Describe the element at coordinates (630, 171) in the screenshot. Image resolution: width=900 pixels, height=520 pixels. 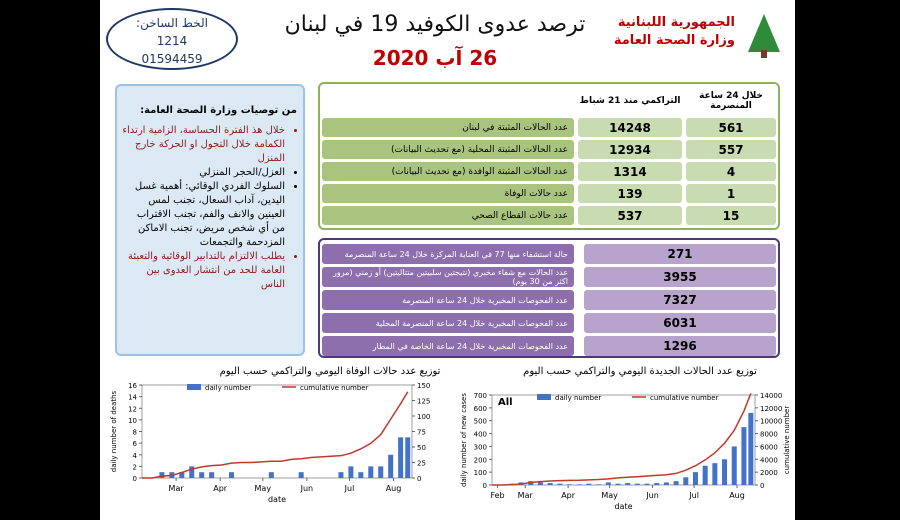
I see `cumulative-value: 1314` at that location.